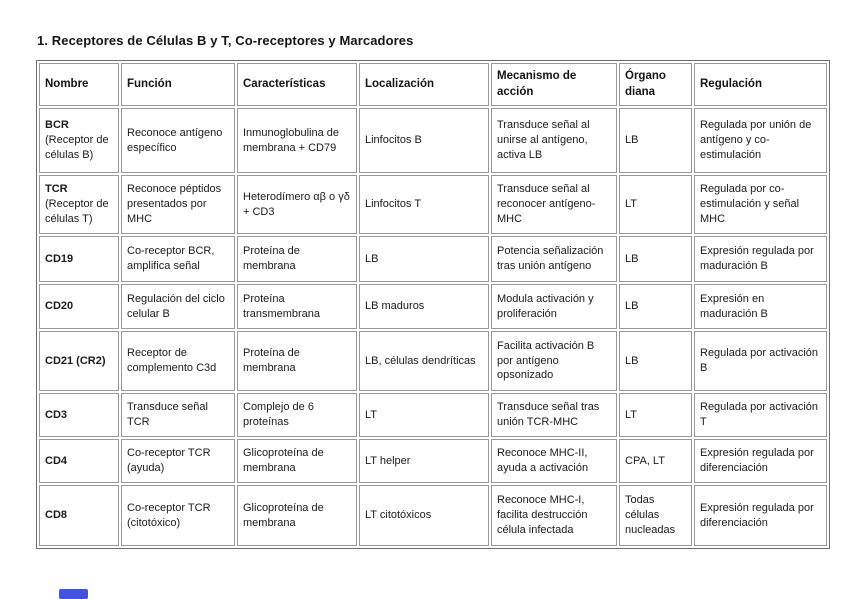 Image resolution: width=848 pixels, height=599 pixels. Describe the element at coordinates (79, 515) in the screenshot. I see `cell-nombre: CD8` at that location.